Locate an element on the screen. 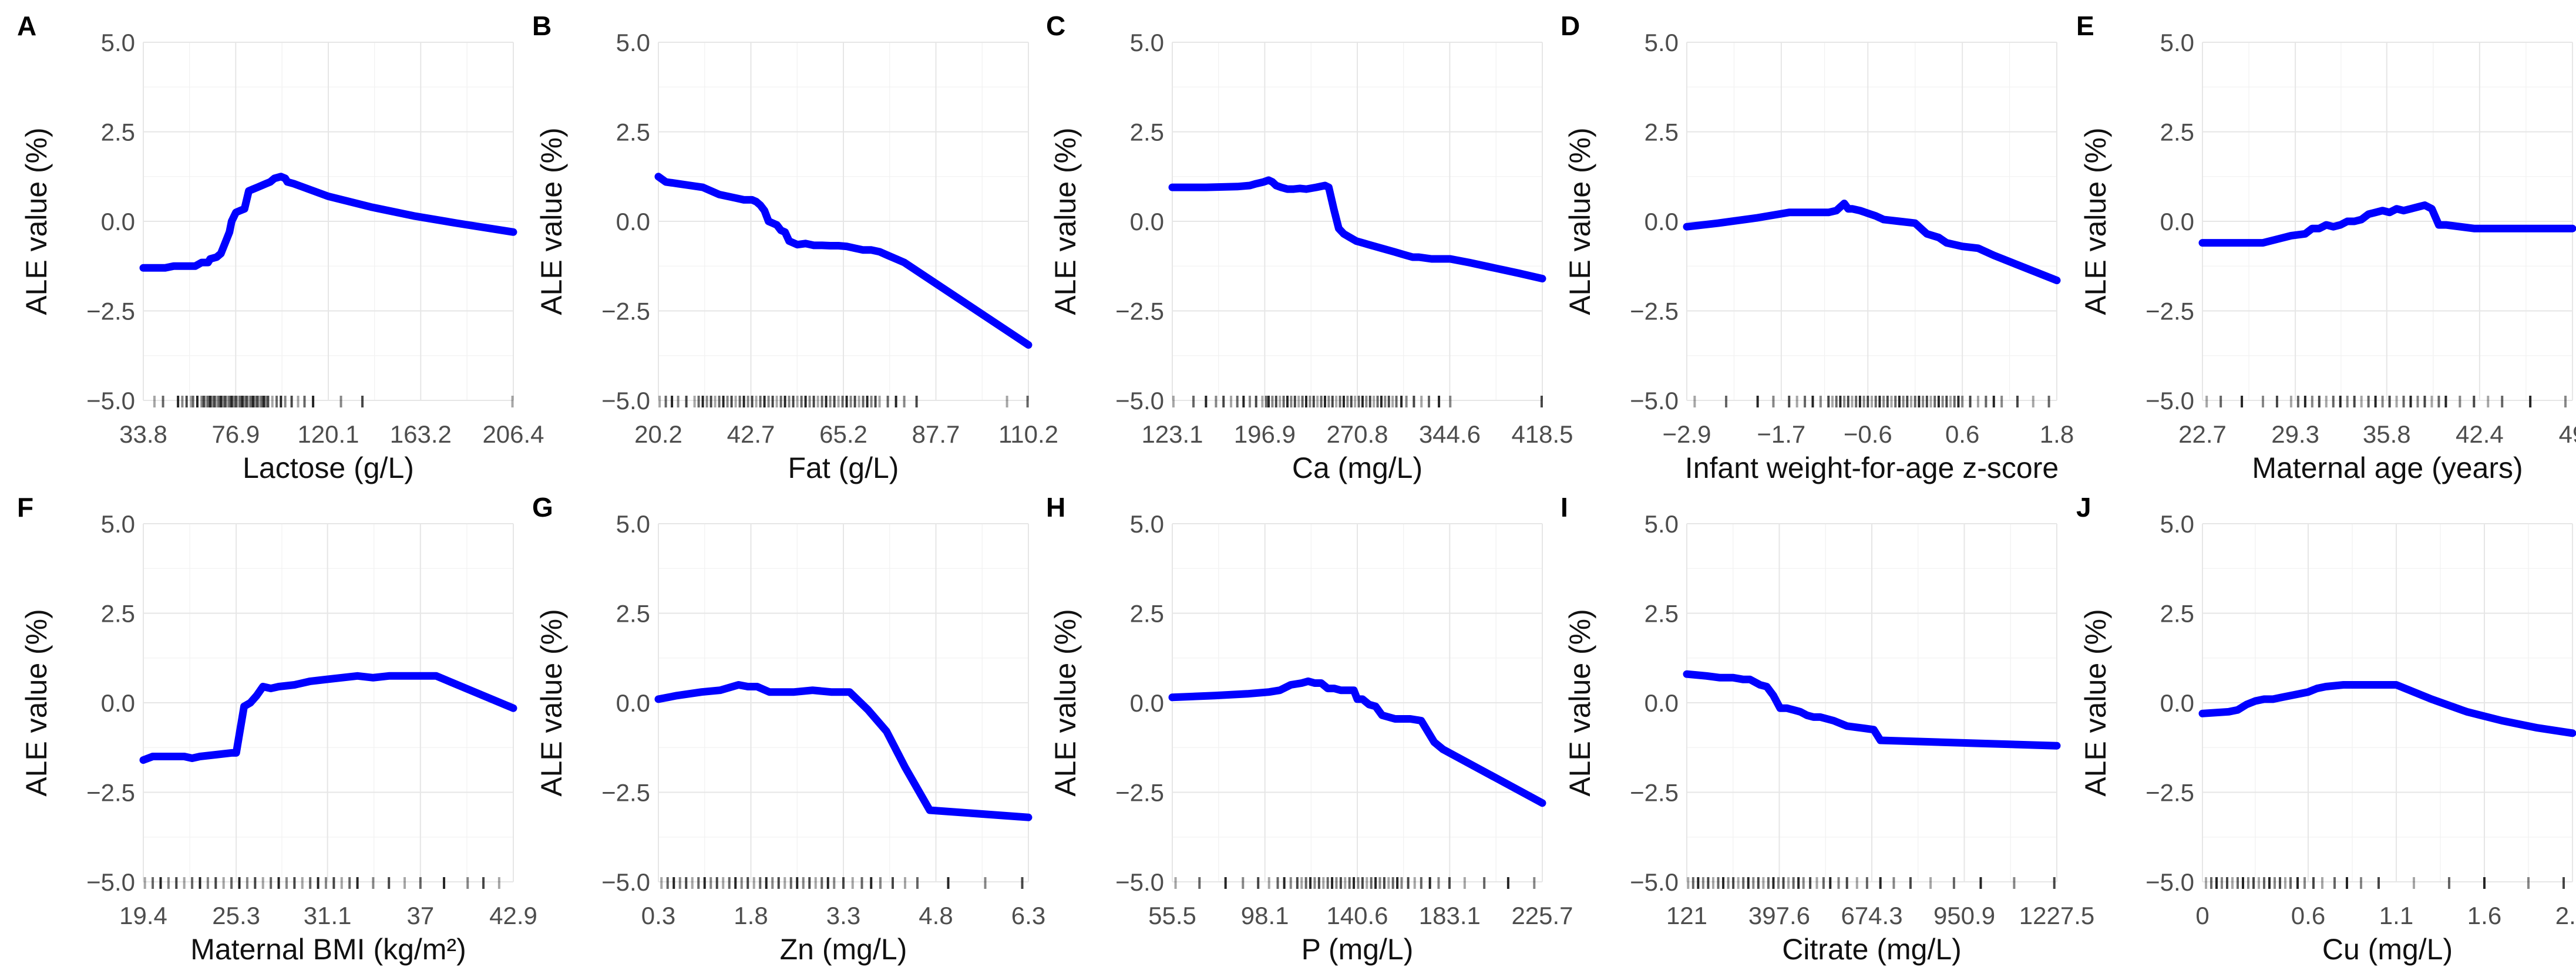 This screenshot has height=974, width=2576. x-tick-label: 163.2 is located at coordinates (421, 434).